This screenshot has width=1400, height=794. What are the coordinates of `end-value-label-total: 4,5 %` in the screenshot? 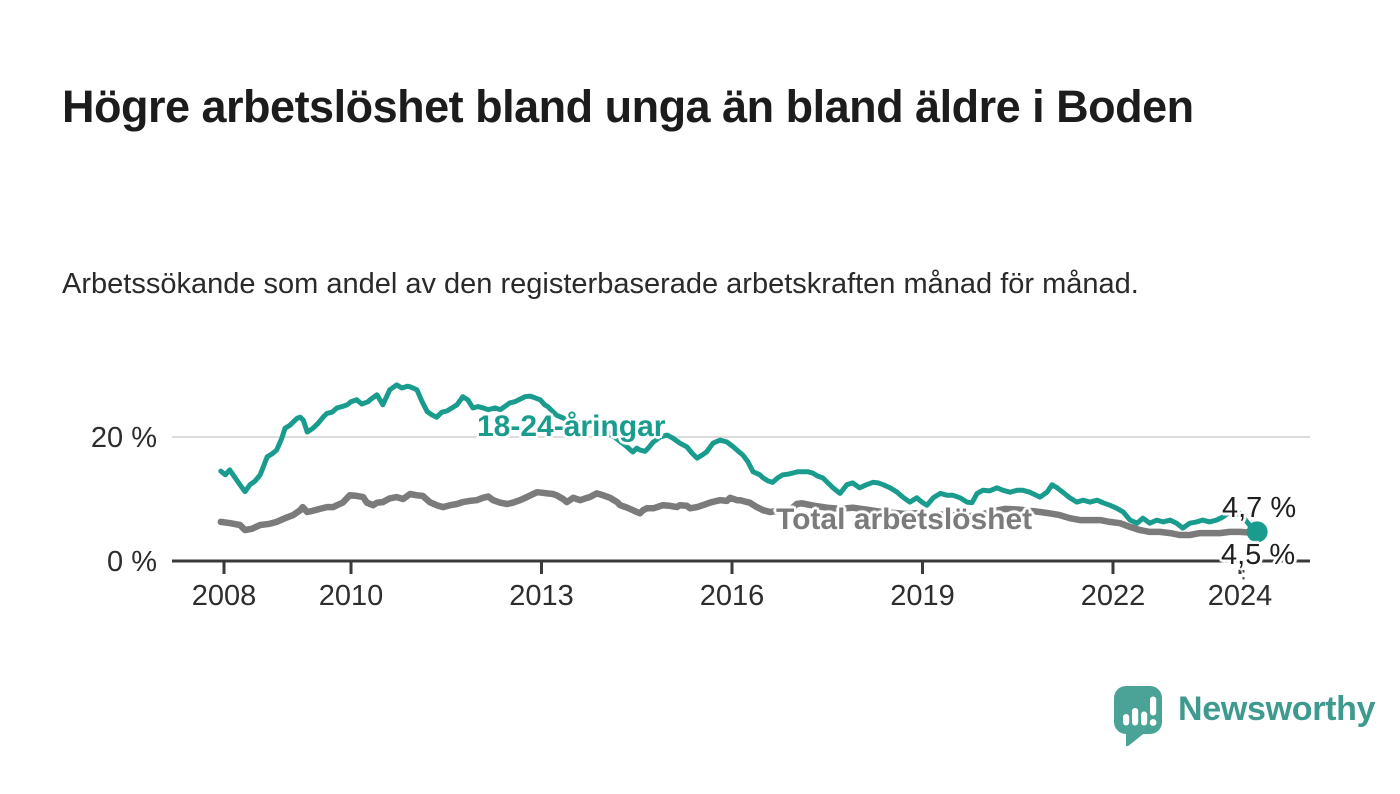 It's located at (1258, 555).